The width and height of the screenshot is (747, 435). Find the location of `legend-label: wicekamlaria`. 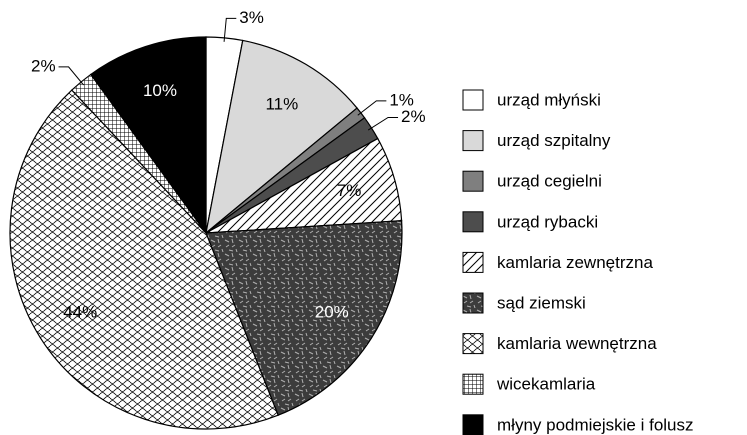

legend-label: wicekamlaria is located at coordinates (546, 384).